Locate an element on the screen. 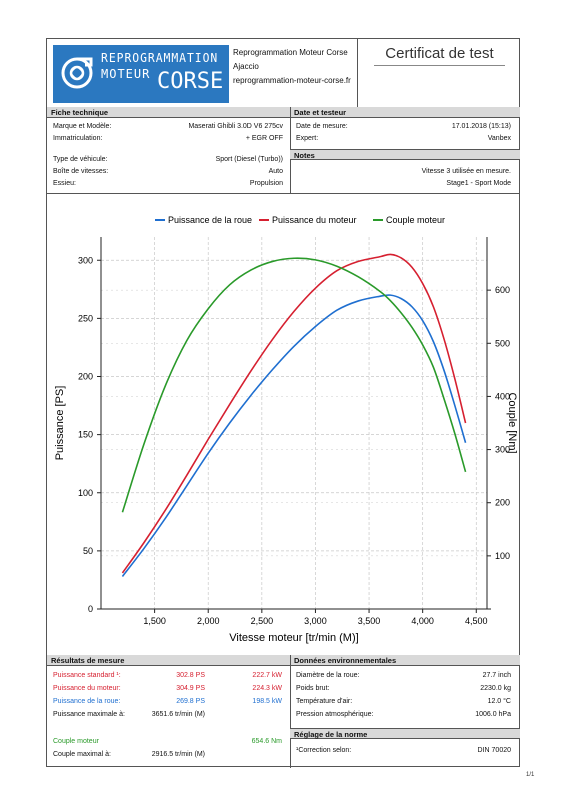  torque-label-0: Couple moteur is located at coordinates (76, 741).